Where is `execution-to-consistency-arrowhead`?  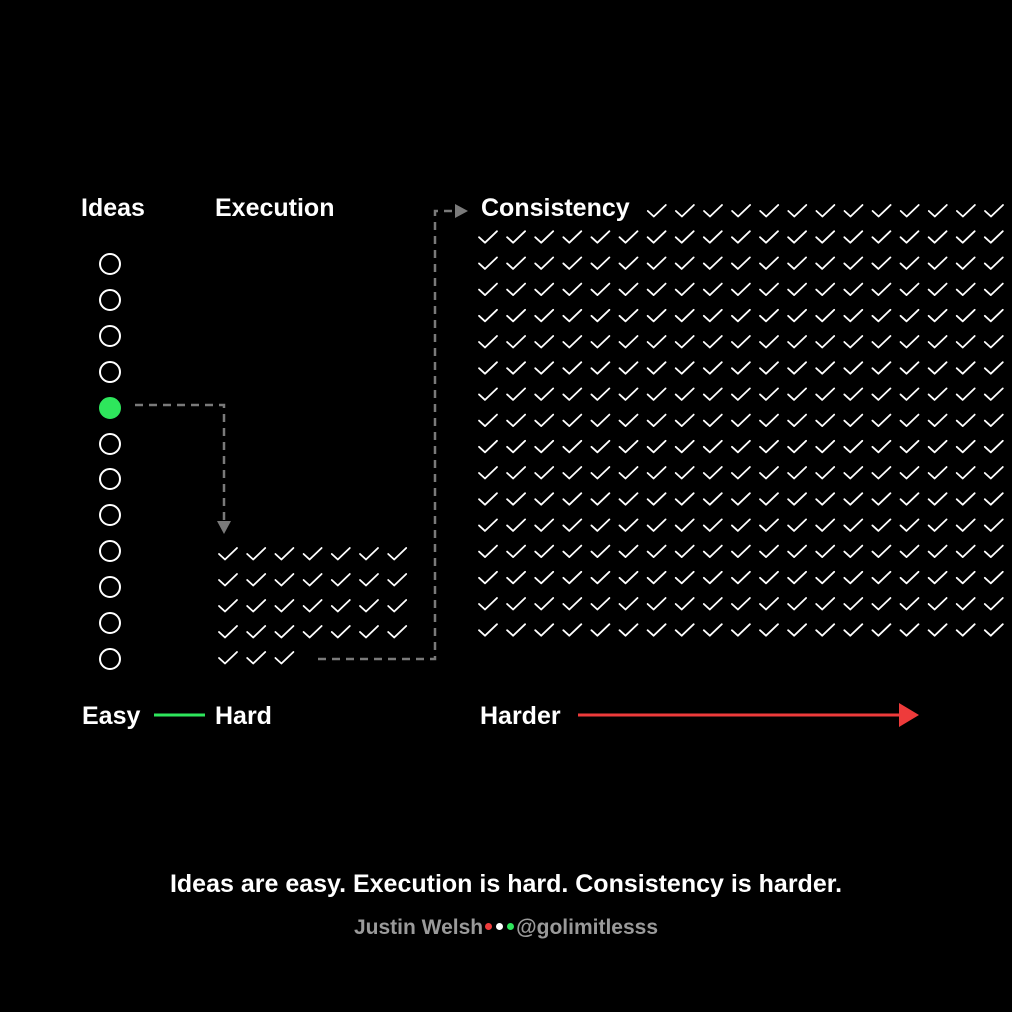 execution-to-consistency-arrowhead is located at coordinates (461, 211).